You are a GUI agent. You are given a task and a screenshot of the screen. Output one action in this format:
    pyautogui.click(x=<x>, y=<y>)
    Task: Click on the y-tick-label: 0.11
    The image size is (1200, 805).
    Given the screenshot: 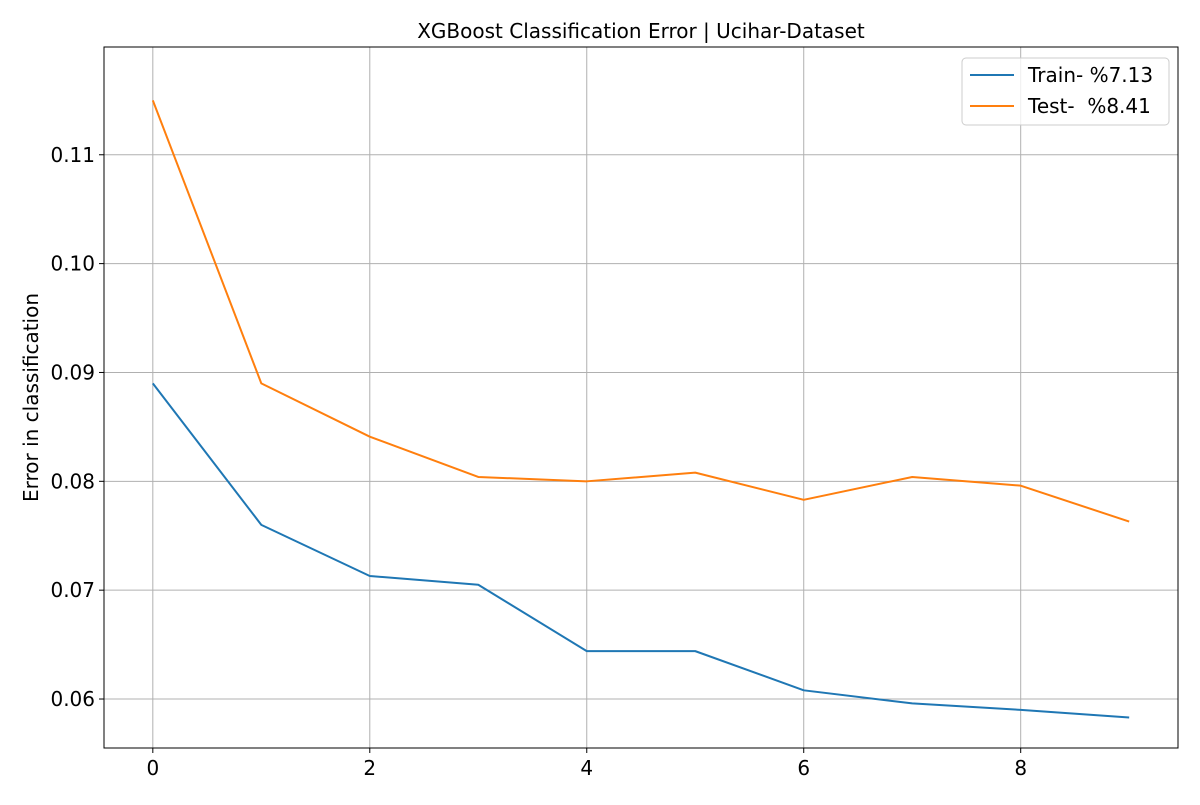 What is the action you would take?
    pyautogui.click(x=72, y=155)
    